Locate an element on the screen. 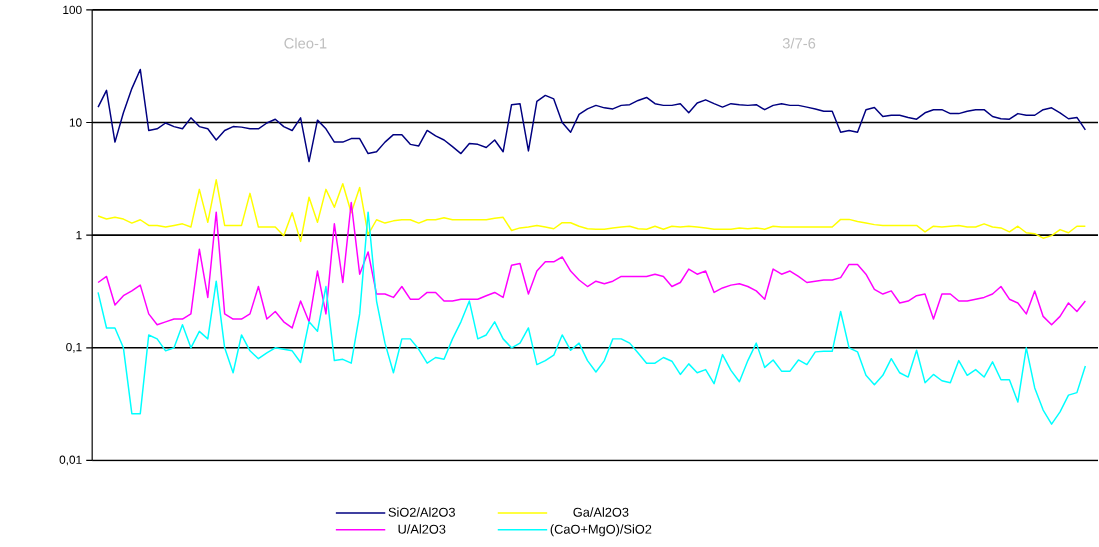  y-tick-label: 0,01 is located at coordinates (70, 460).